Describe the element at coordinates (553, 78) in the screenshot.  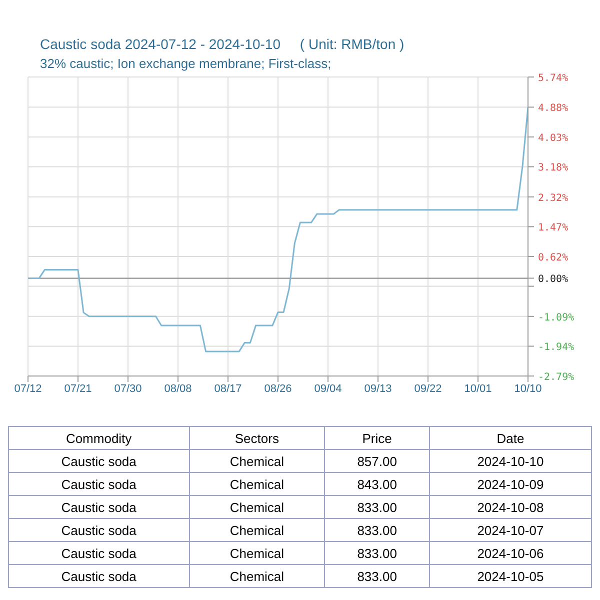
I see `y-tick-label: 5.74%` at that location.